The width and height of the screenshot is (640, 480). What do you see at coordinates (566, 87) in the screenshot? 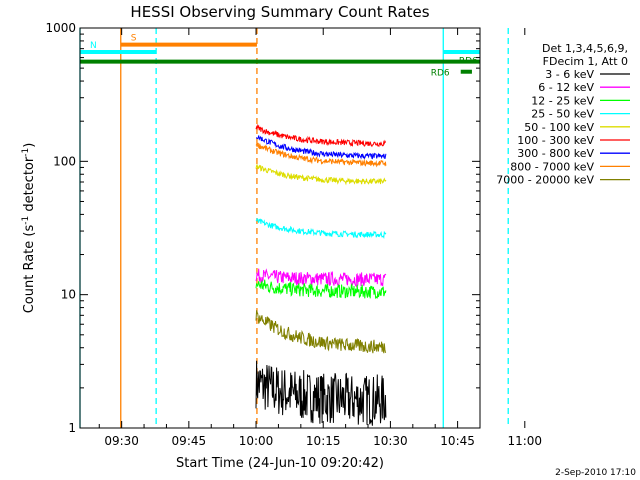
I see `legend-label-1: 6 - 12 keV` at bounding box center [566, 87].